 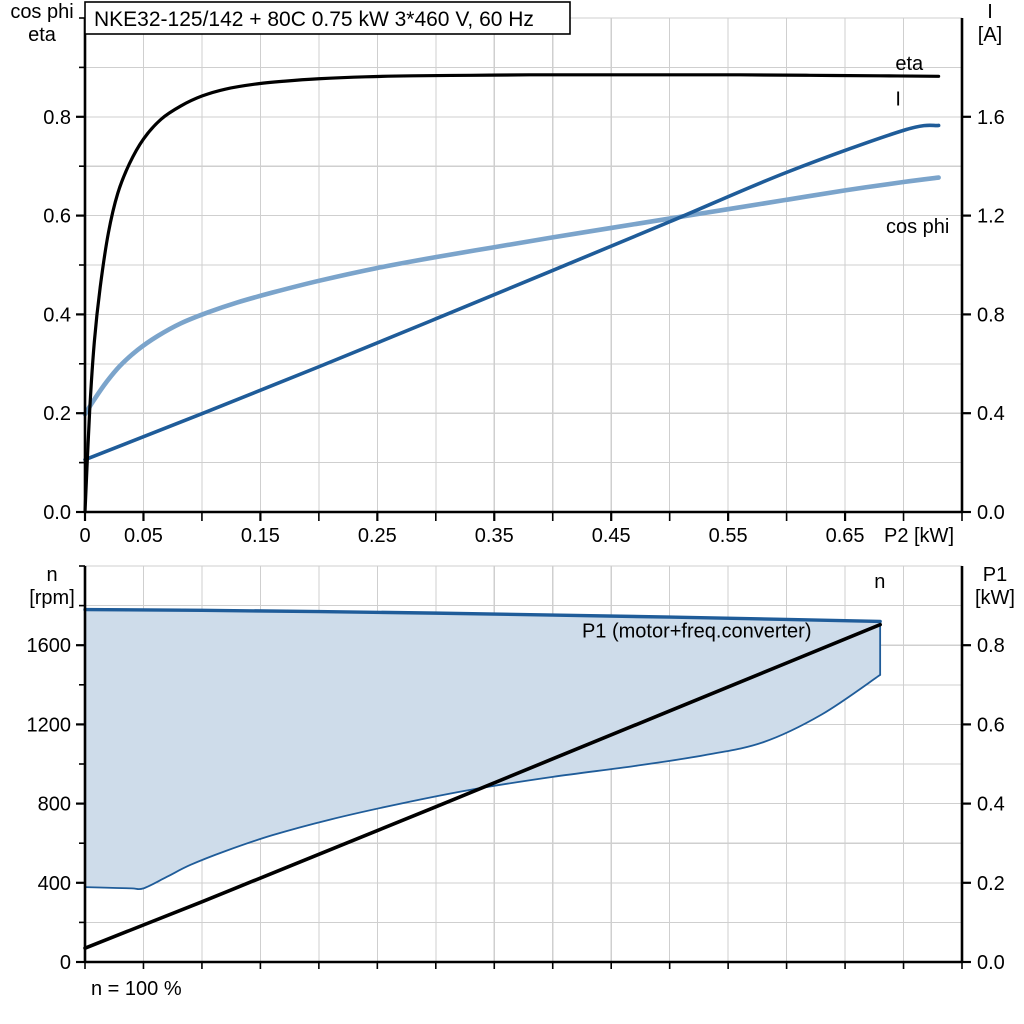 I want to click on left-axis-title-line1: n, so click(x=51, y=575).